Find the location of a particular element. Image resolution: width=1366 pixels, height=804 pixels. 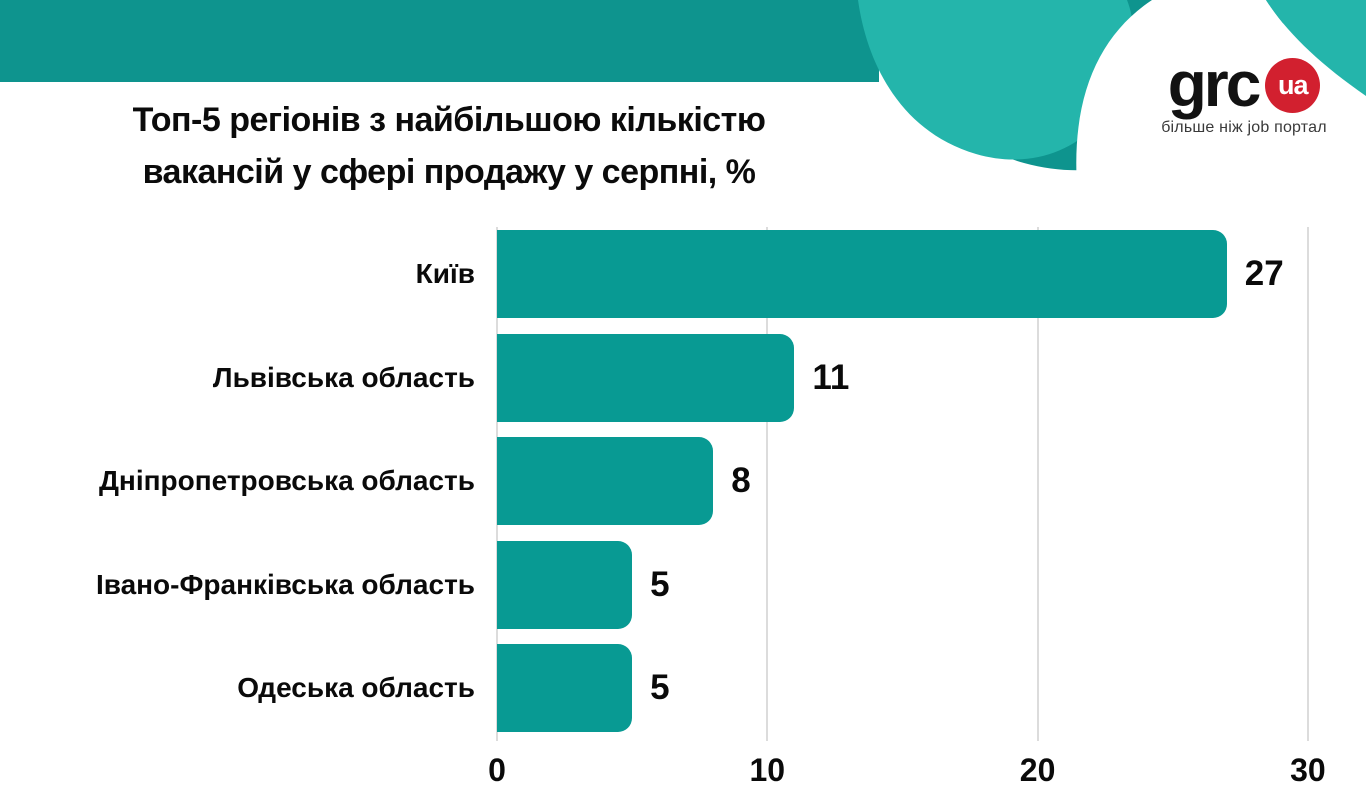

header-logo-blob is located at coordinates (1221, 107).